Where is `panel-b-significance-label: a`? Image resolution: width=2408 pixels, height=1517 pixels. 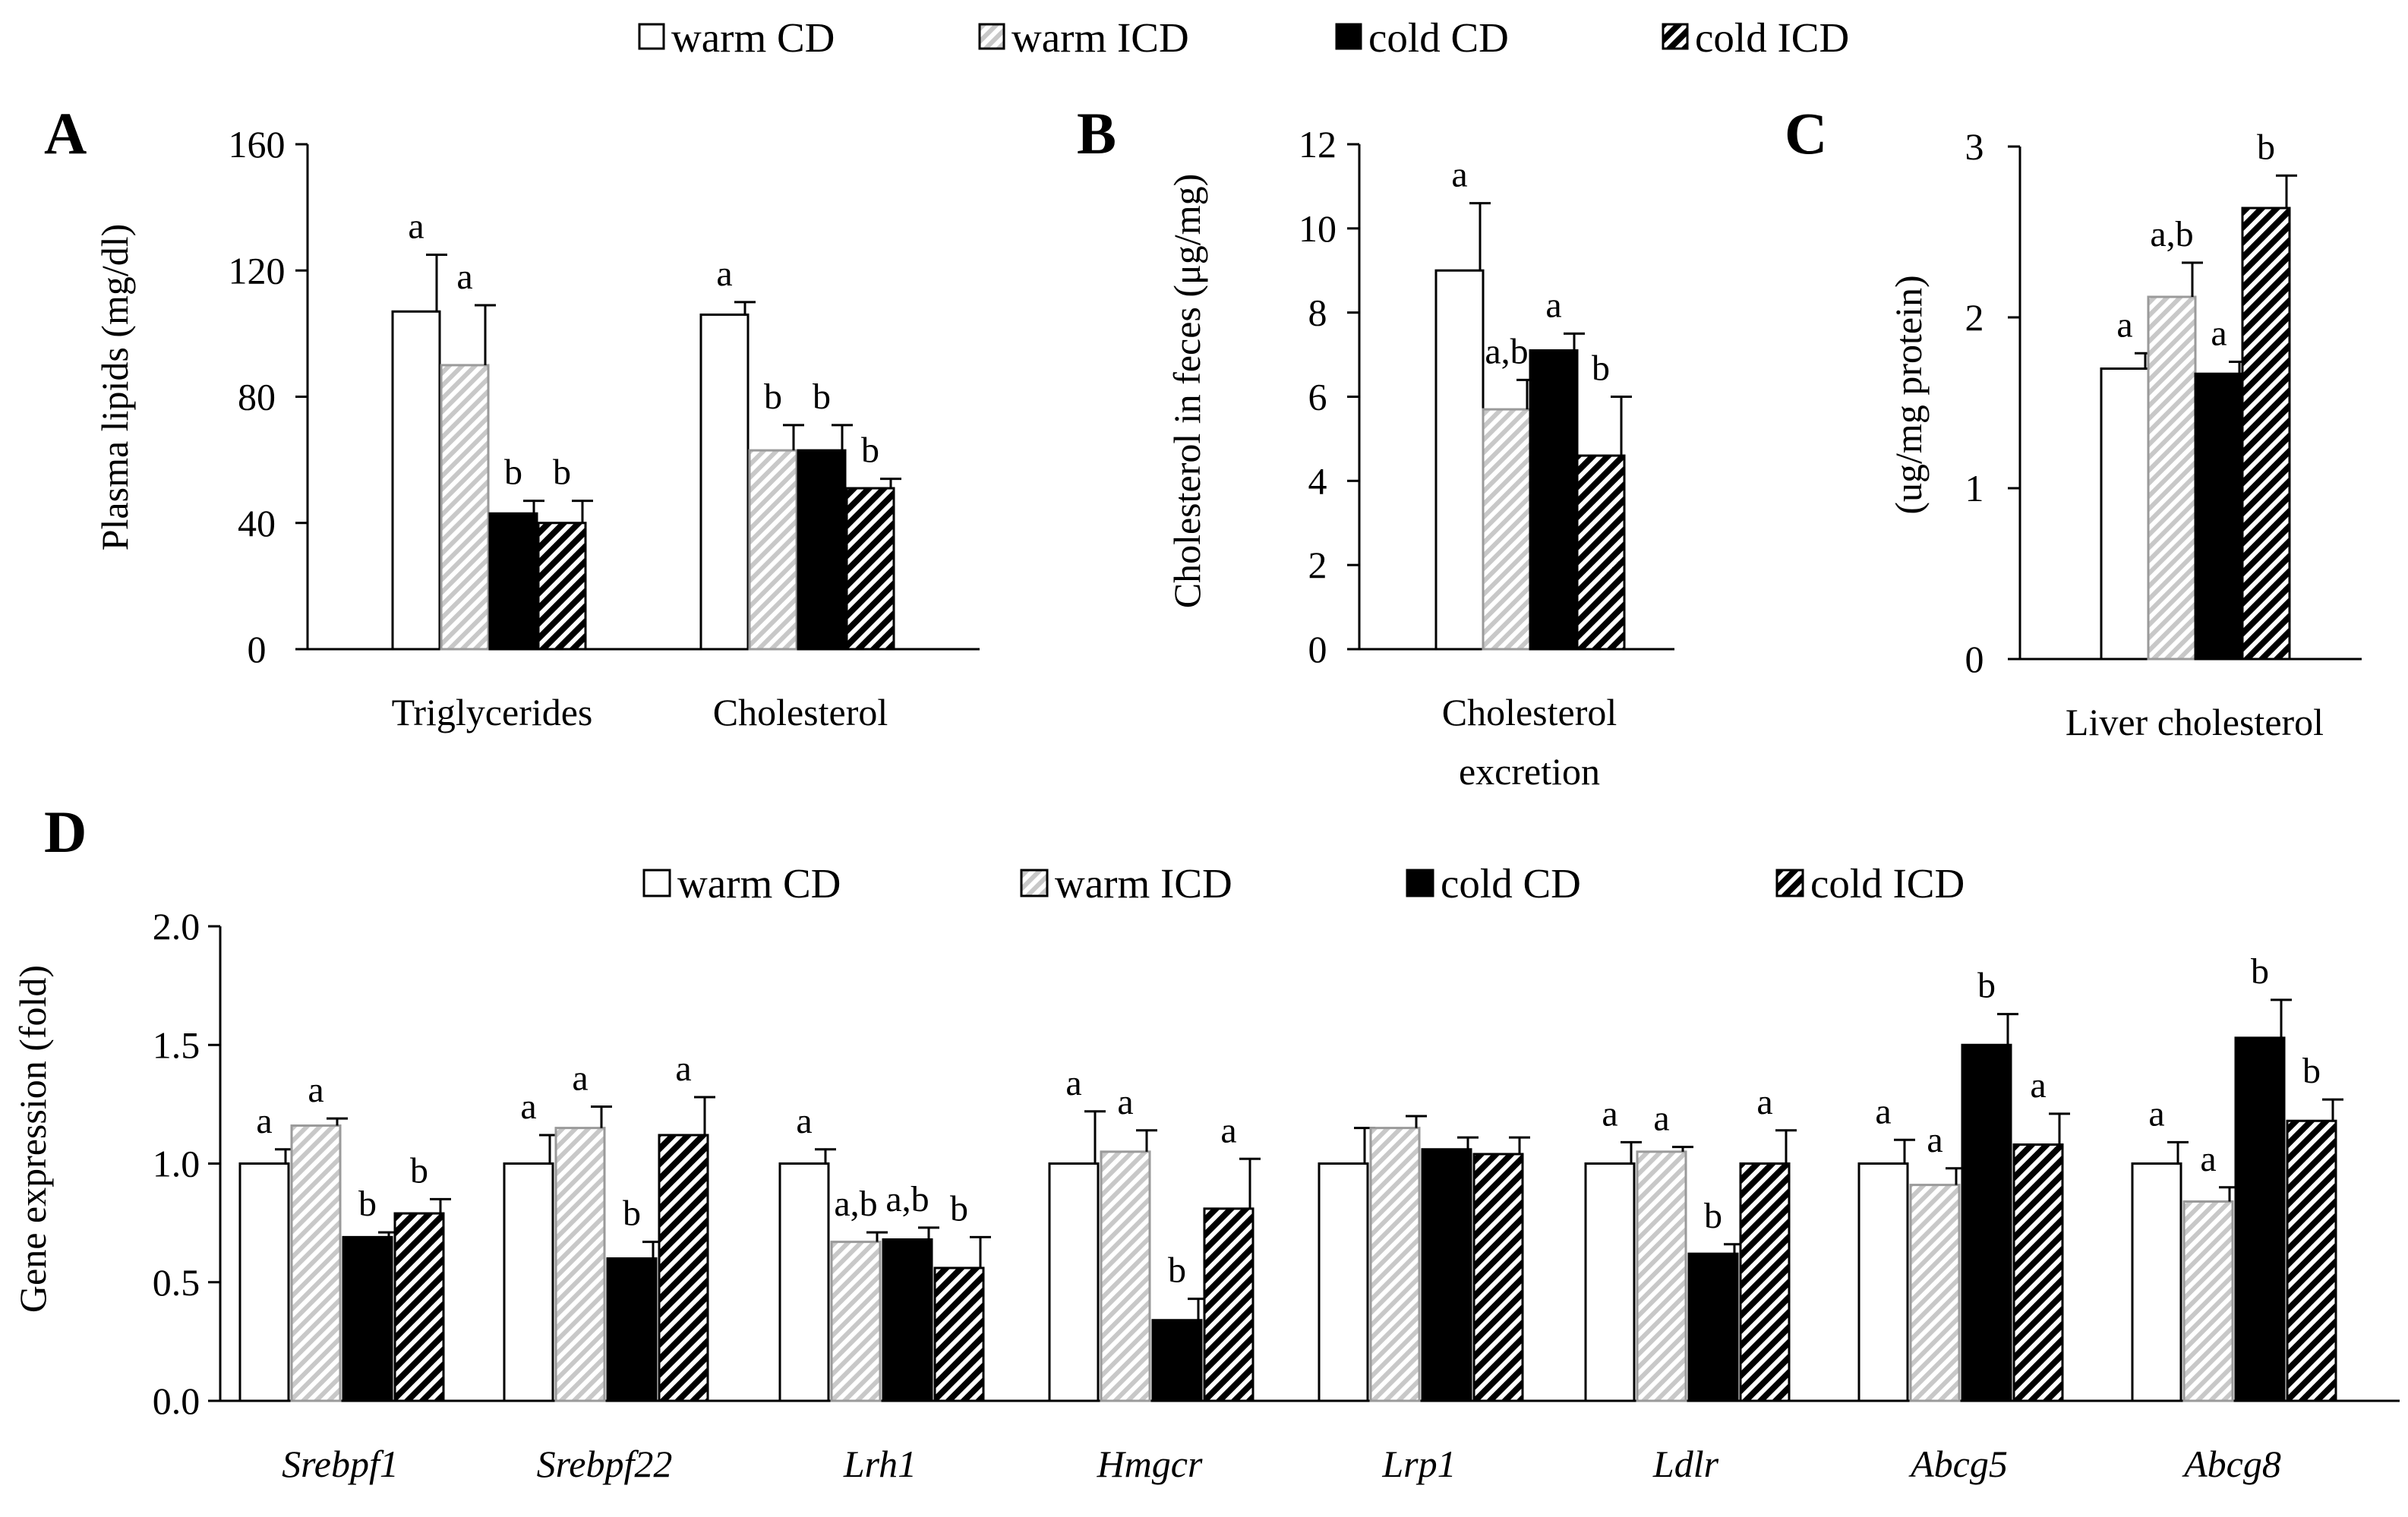
panel-b-significance-label: a is located at coordinates (1553, 305).